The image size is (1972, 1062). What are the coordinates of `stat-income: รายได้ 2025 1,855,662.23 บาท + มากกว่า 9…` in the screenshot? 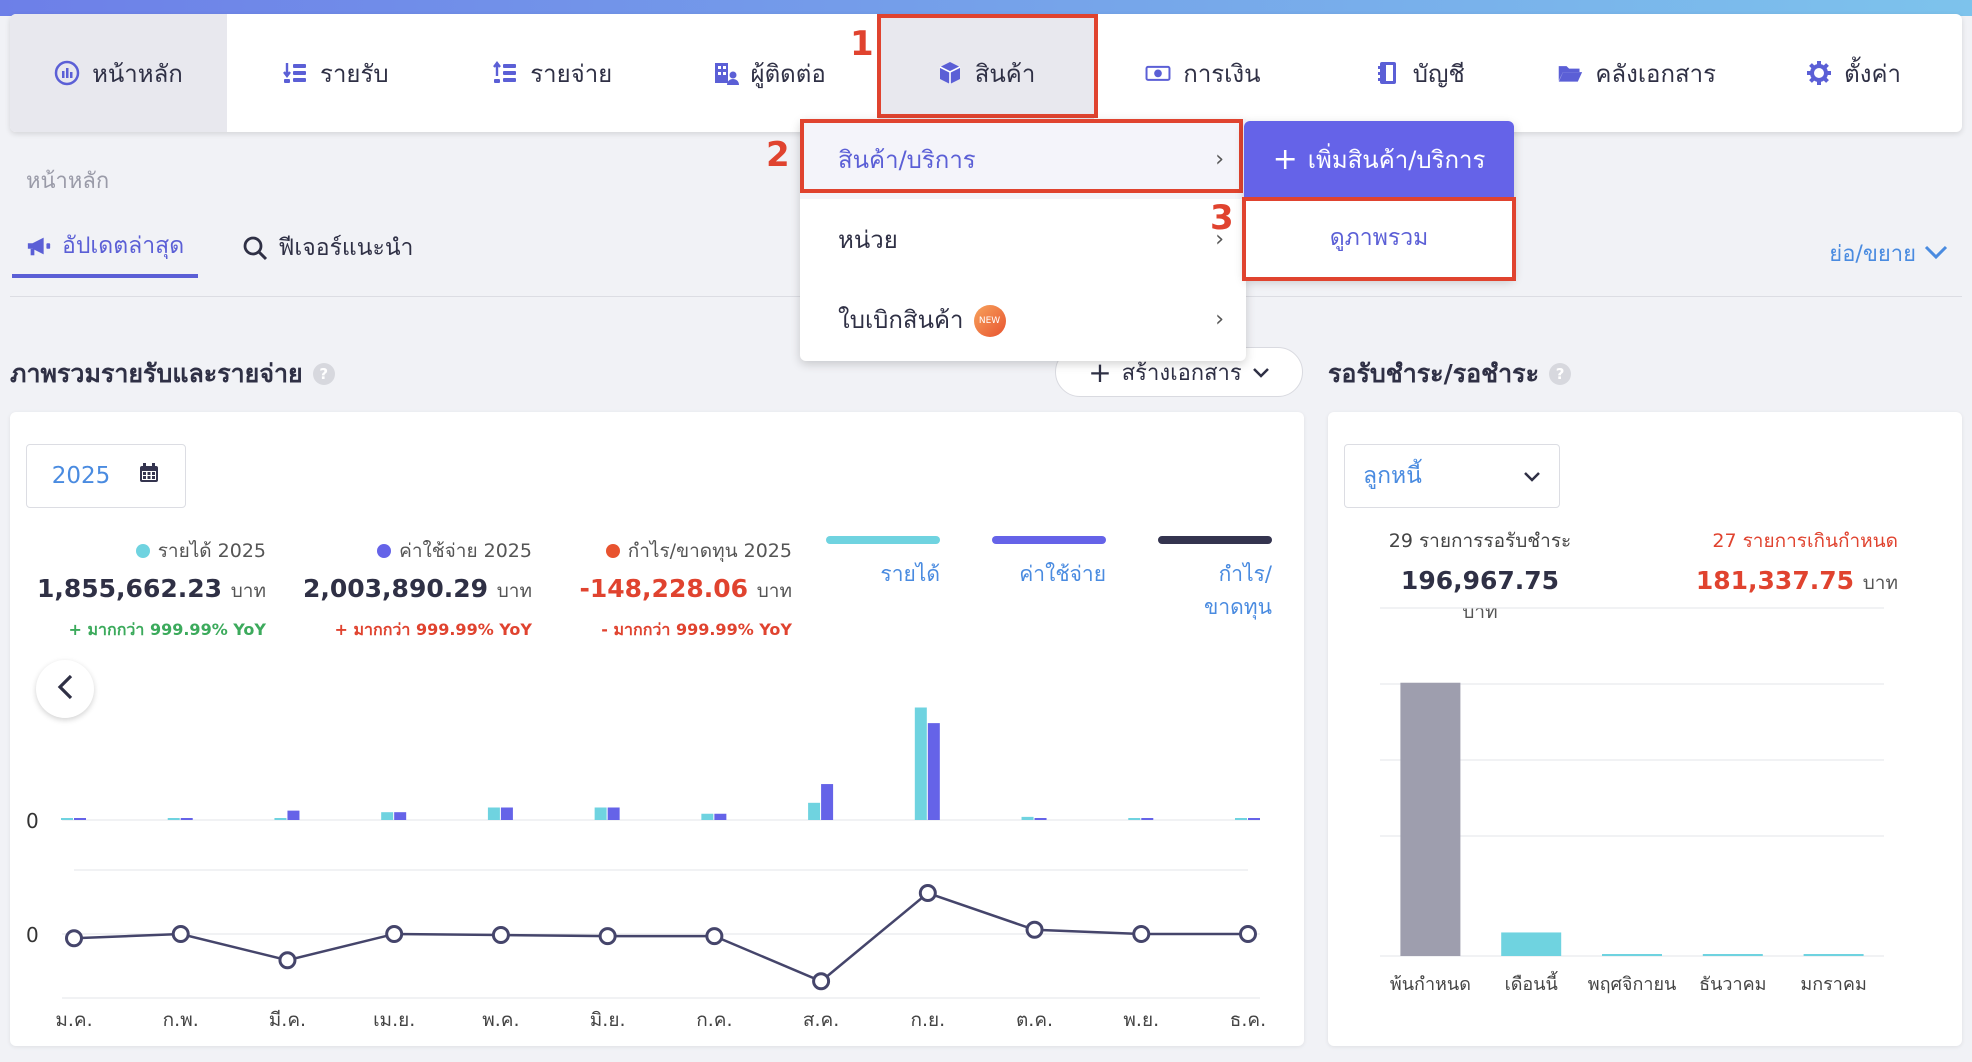 It's located at (148, 589).